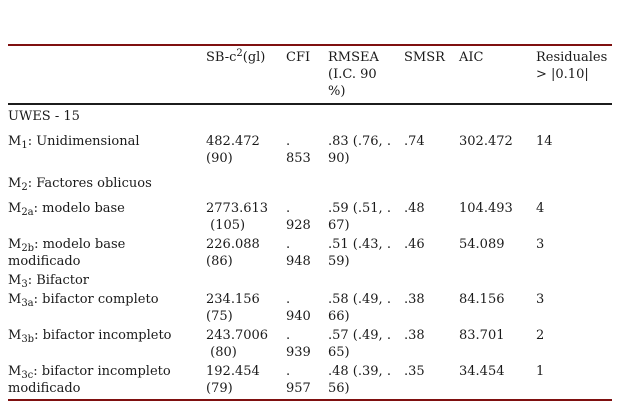 The height and width of the screenshot is (408, 618). Describe the element at coordinates (482, 335) in the screenshot. I see `cell-aic: 83.701` at that location.